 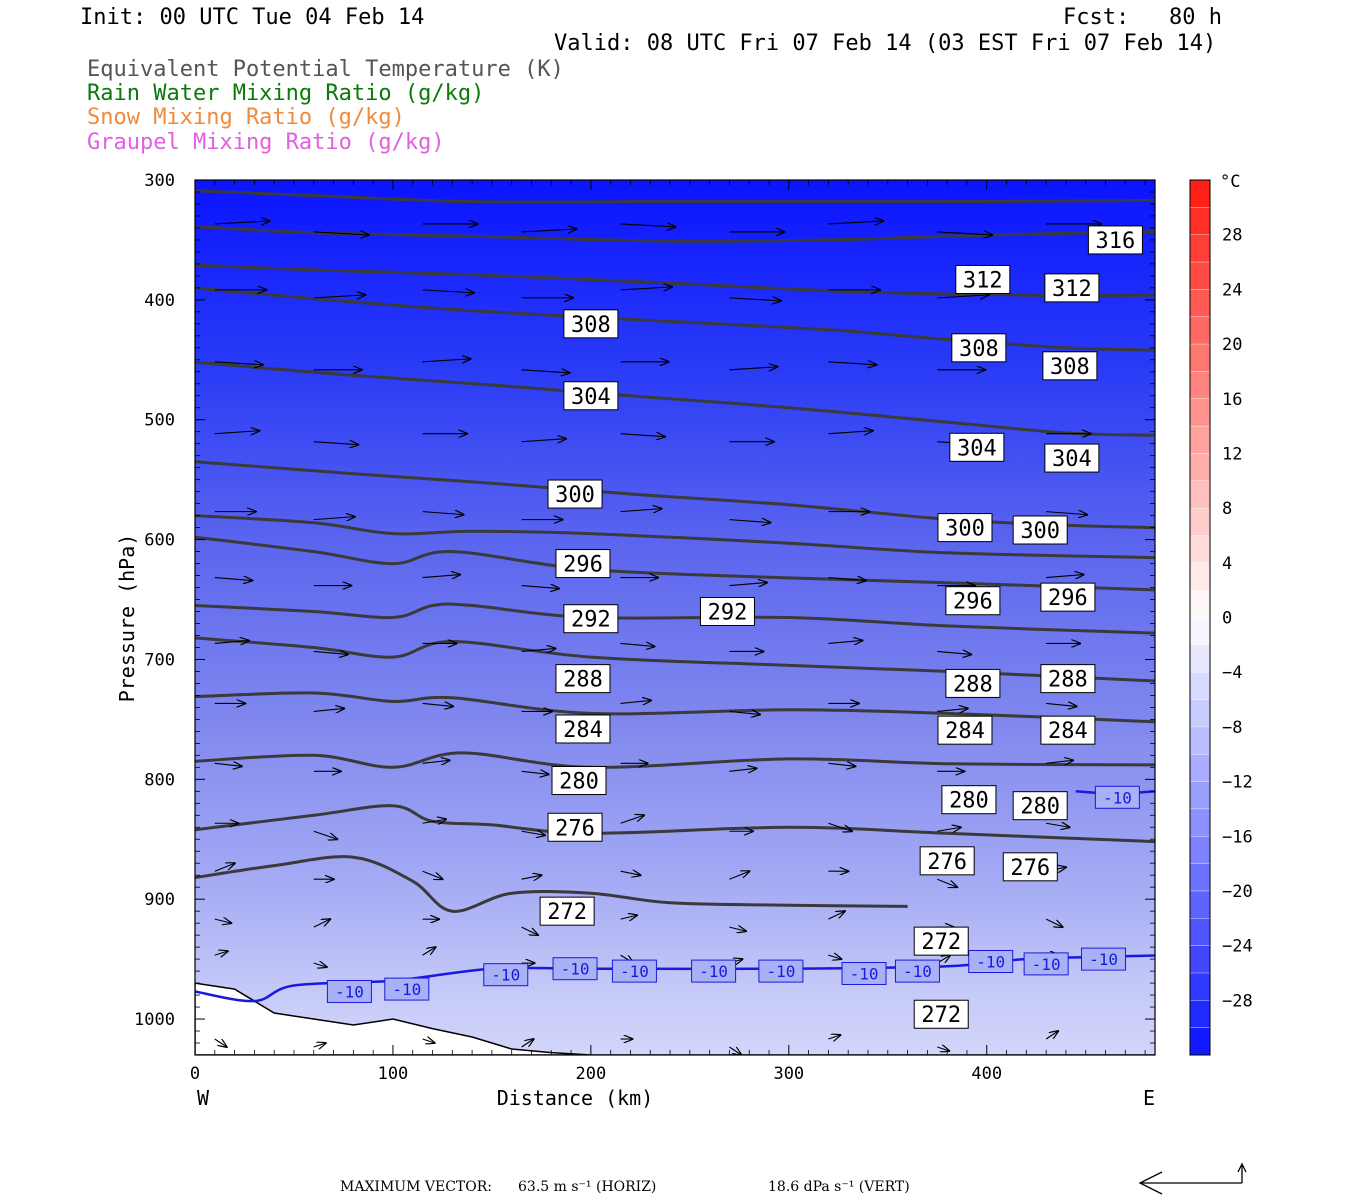 What do you see at coordinates (591, 397) in the screenshot?
I see `svg-text: 304` at bounding box center [591, 397].